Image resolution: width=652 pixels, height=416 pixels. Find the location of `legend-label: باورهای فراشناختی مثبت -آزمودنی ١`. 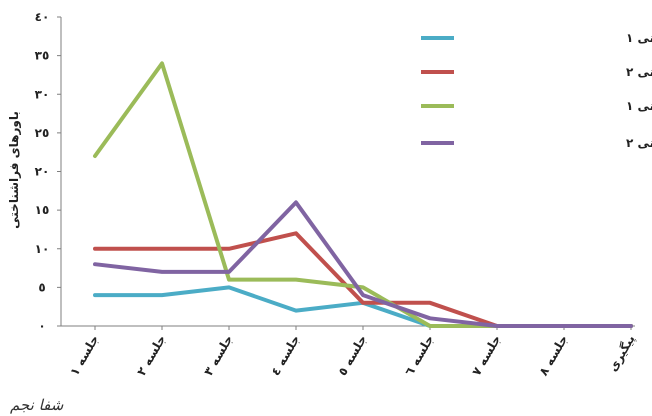

legend-label: باورهای فراشناختی مثبت -آزمودنی ١ is located at coordinates (639, 38).